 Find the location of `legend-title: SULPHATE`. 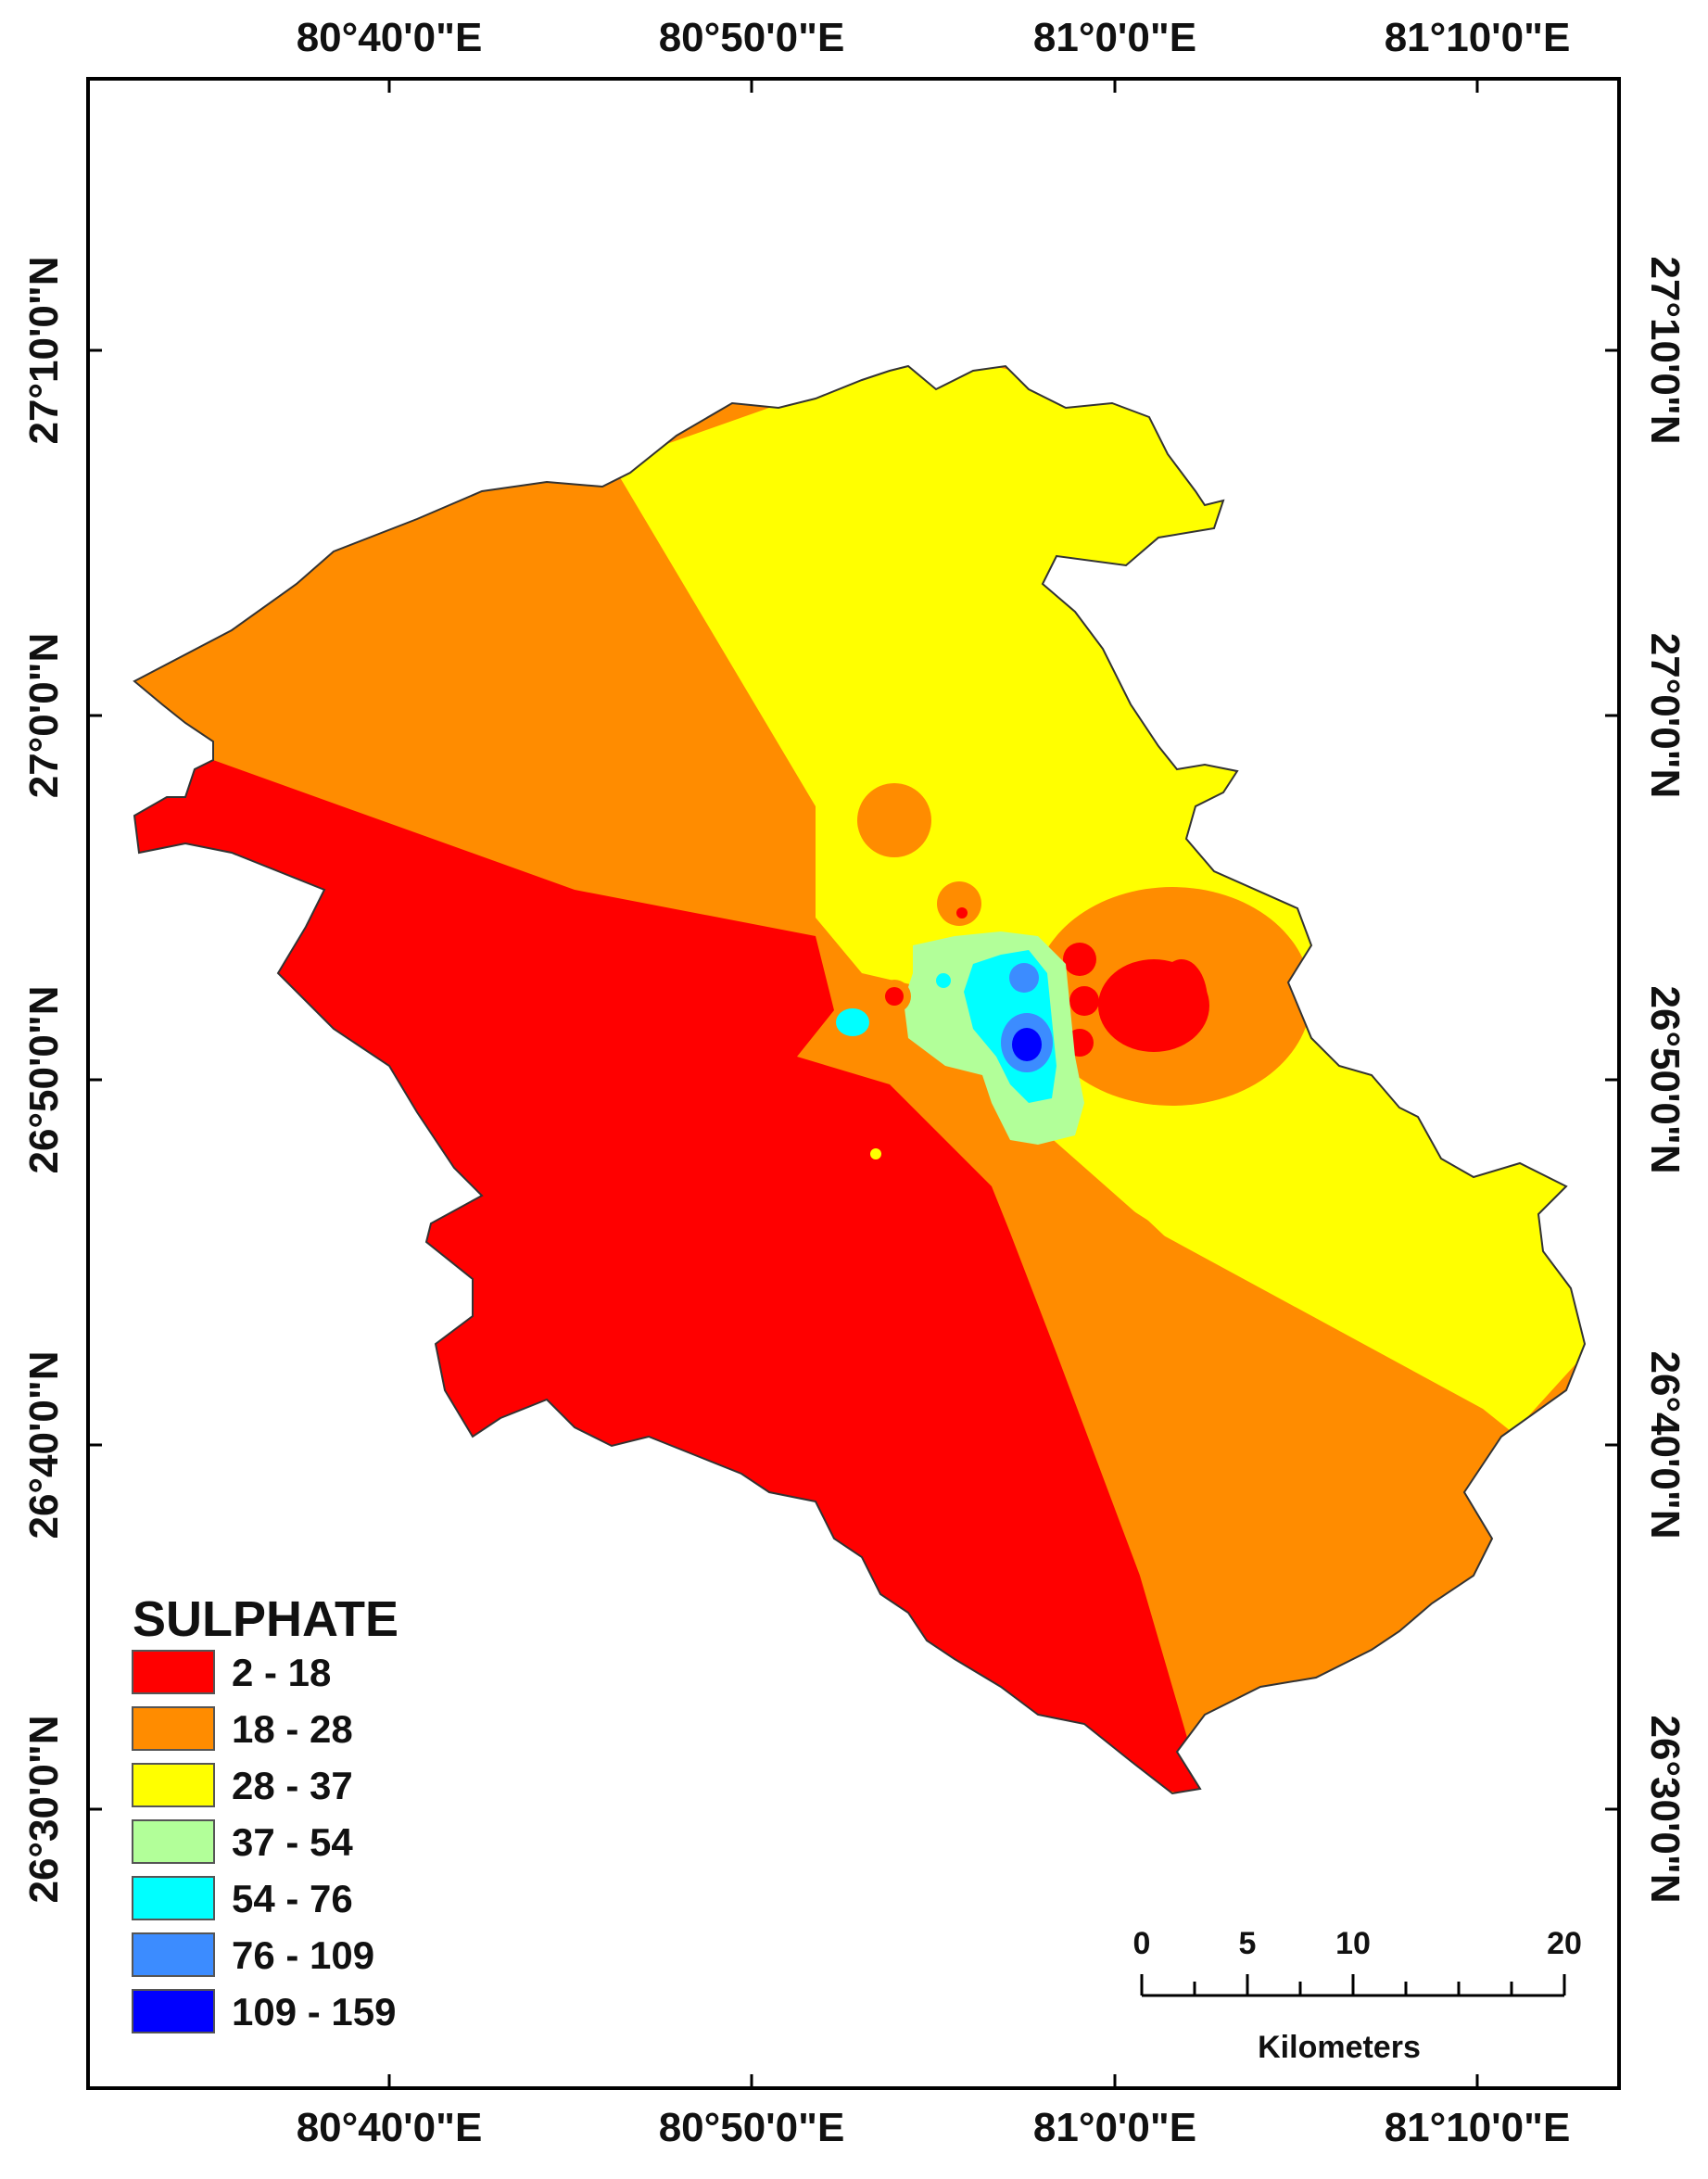

legend-title: SULPHATE is located at coordinates (266, 1619).